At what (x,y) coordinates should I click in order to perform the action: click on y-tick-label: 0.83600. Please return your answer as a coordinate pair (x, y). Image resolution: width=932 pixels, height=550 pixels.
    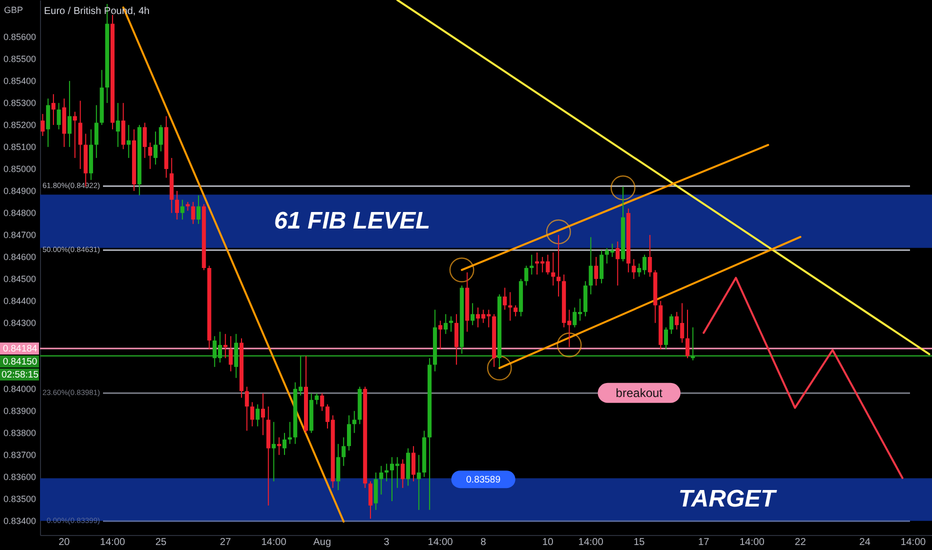
    Looking at the image, I should click on (19, 477).